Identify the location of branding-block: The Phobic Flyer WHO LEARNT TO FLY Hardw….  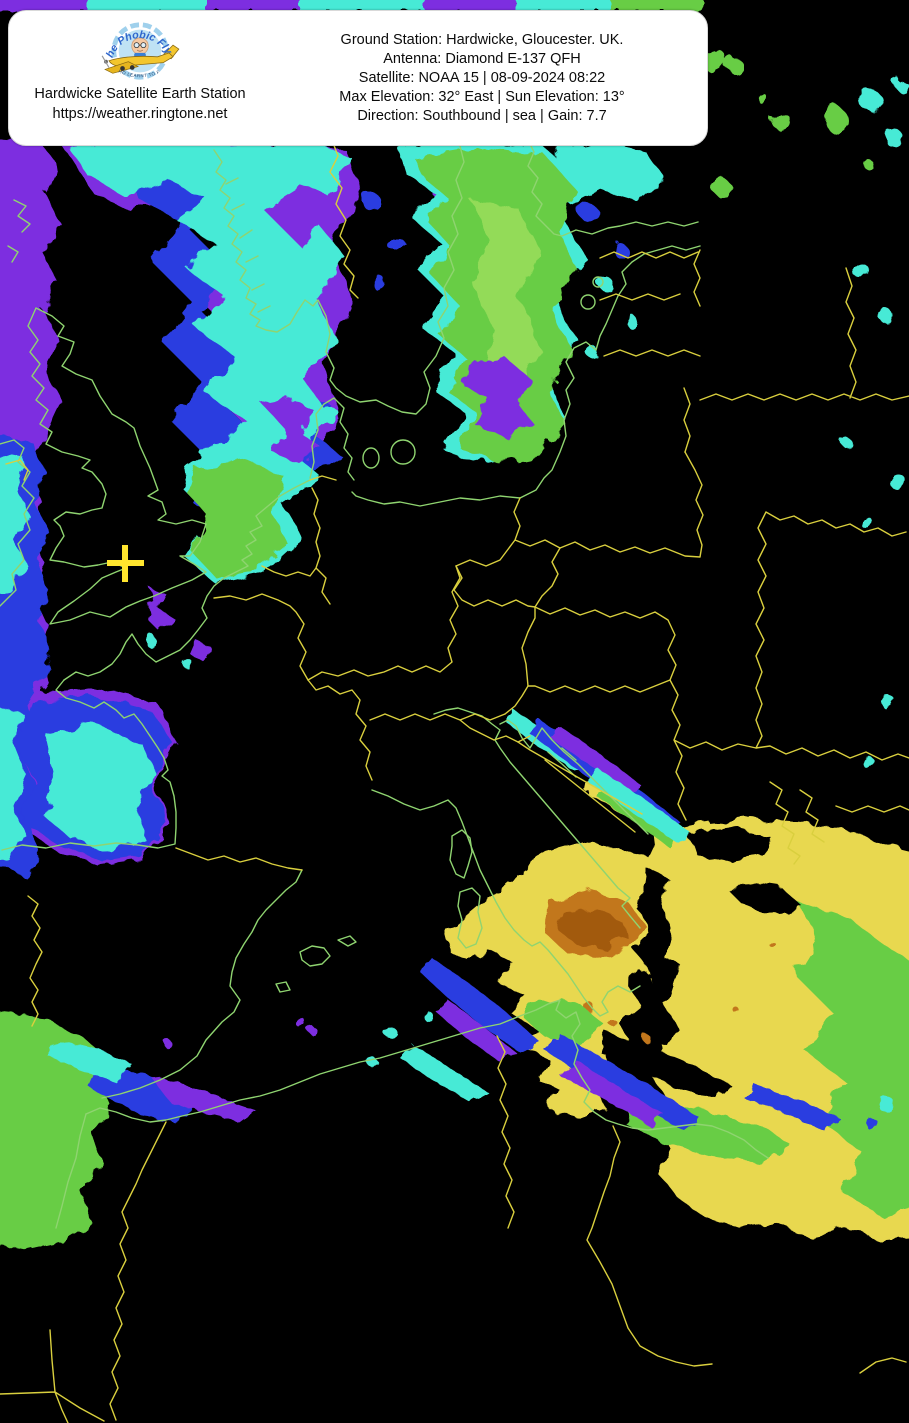
(140, 78).